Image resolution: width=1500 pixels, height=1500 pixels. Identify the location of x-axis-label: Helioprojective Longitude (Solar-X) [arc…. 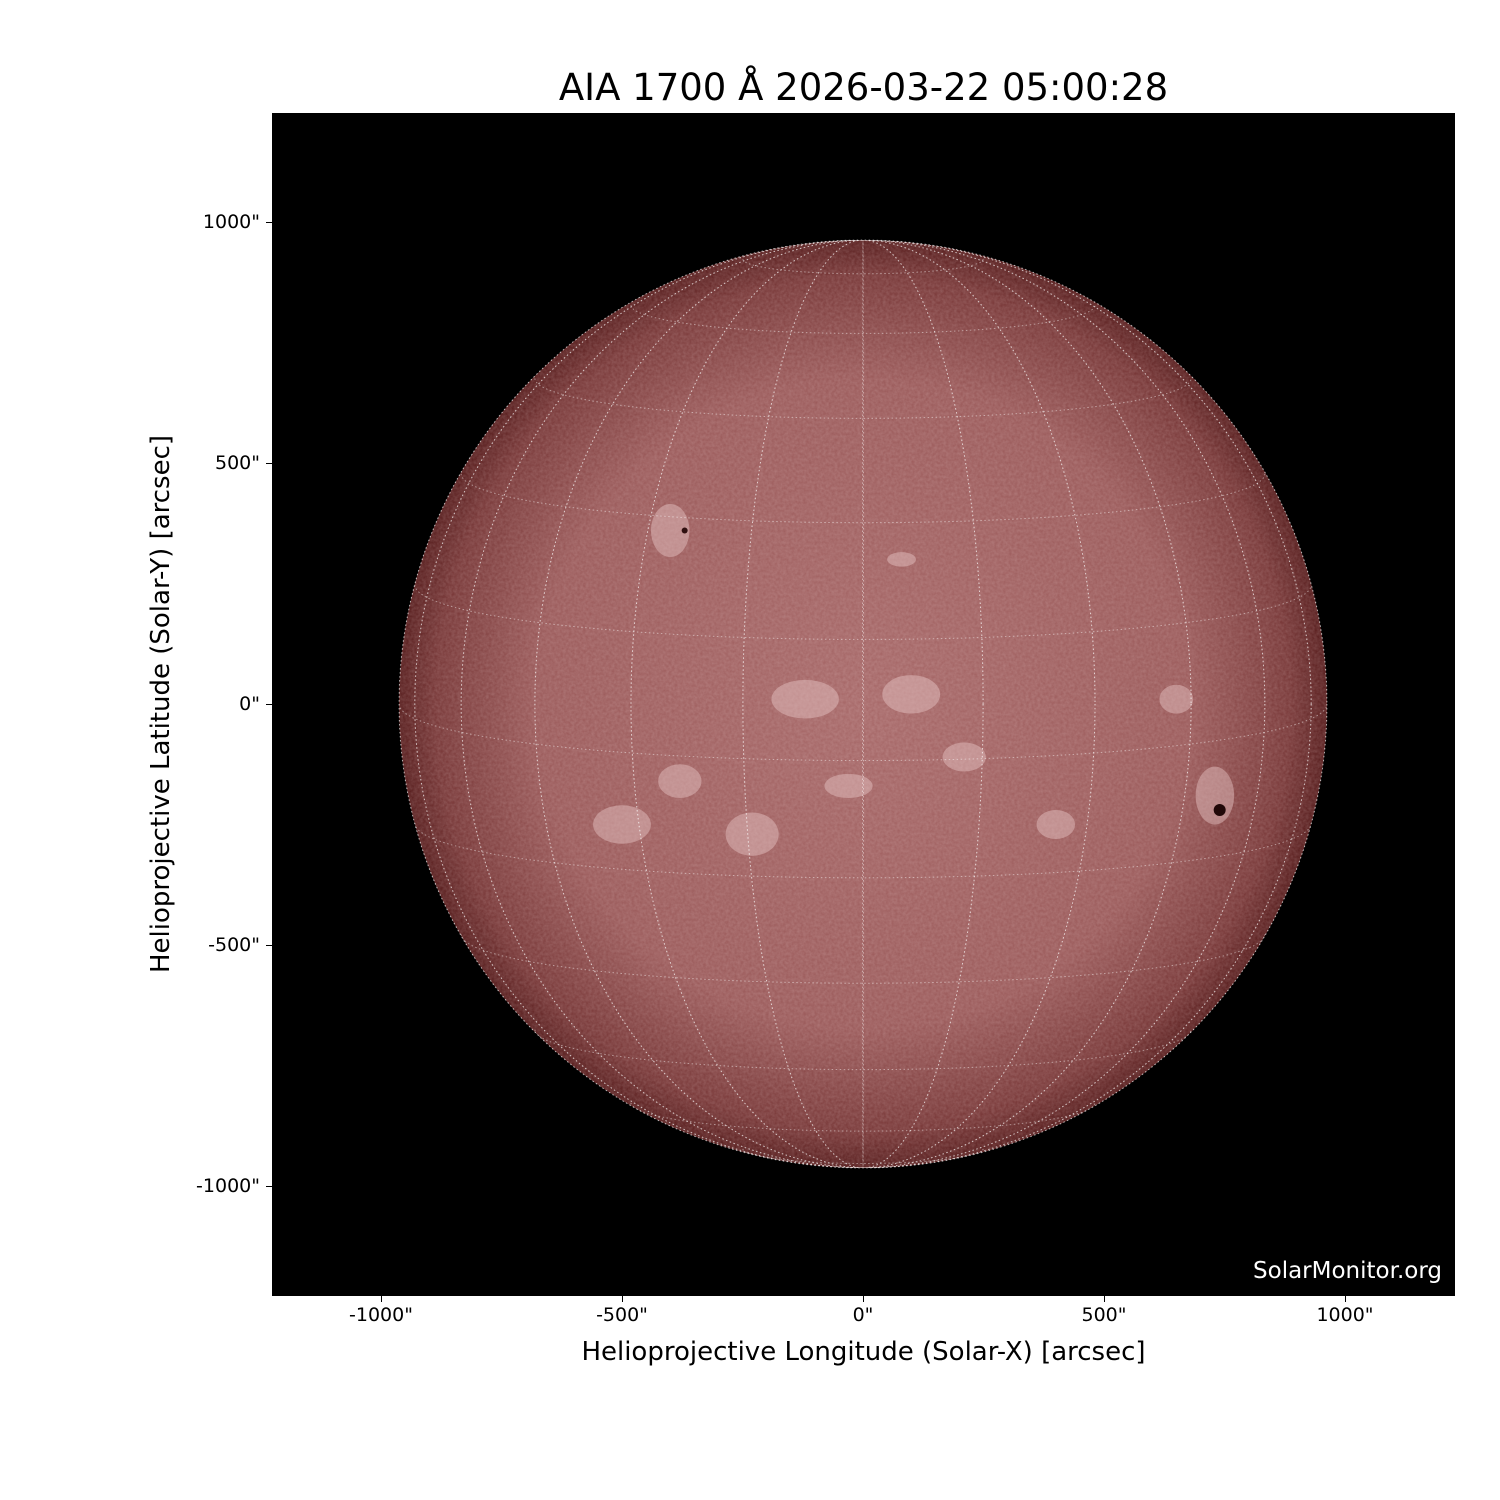
(863, 1352).